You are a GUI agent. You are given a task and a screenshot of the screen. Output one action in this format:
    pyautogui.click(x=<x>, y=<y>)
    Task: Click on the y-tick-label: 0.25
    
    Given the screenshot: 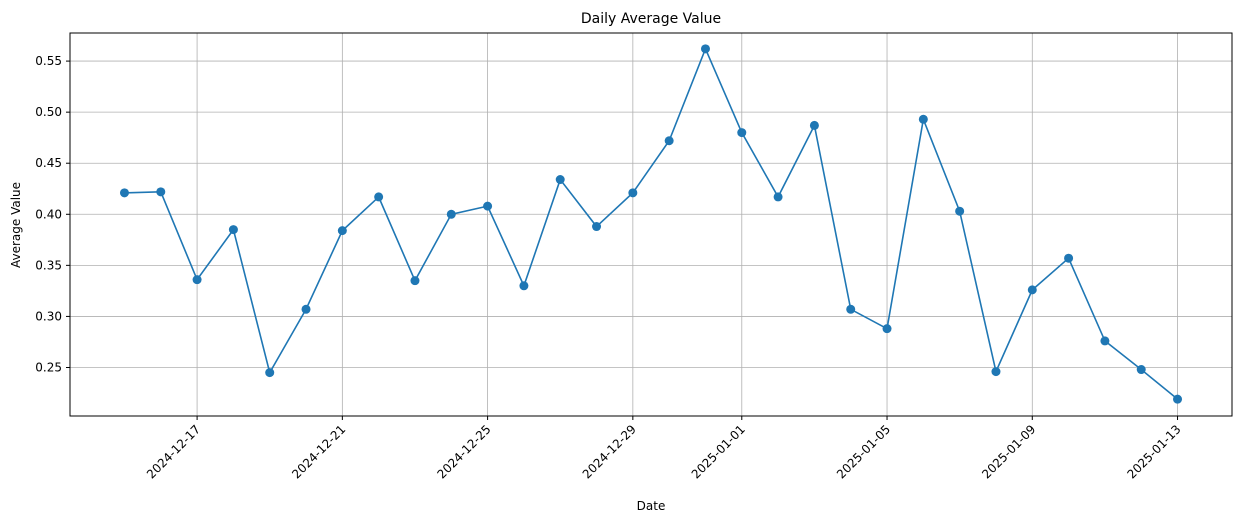 What is the action you would take?
    pyautogui.click(x=48, y=367)
    